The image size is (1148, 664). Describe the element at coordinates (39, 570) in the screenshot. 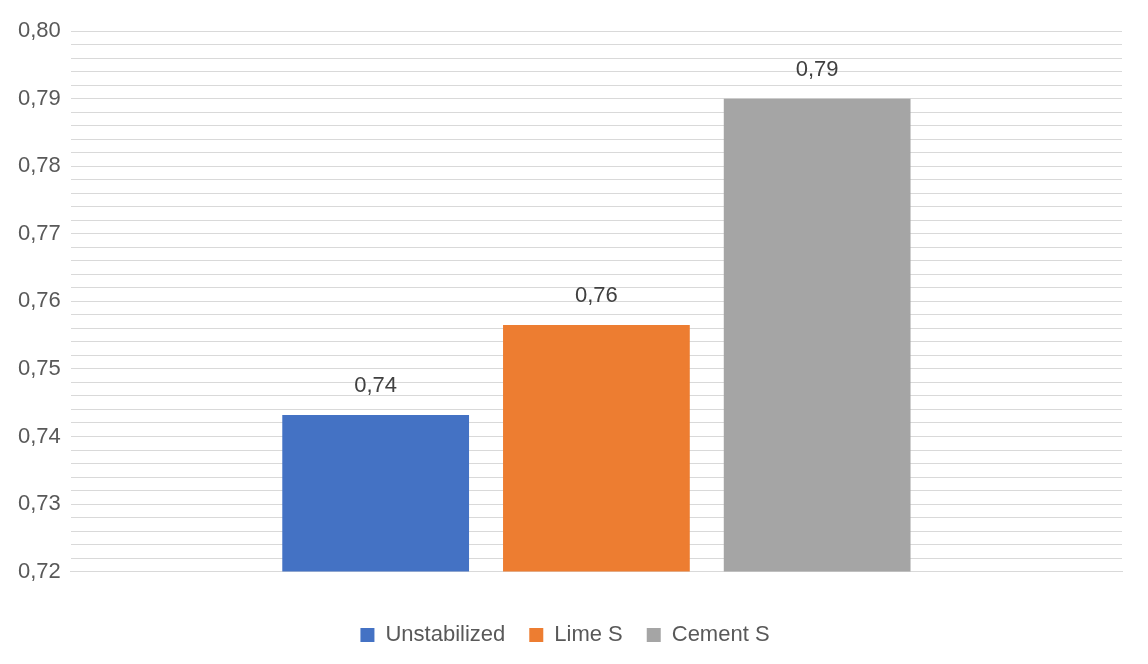

I see `y-tick-label: 0,72` at that location.